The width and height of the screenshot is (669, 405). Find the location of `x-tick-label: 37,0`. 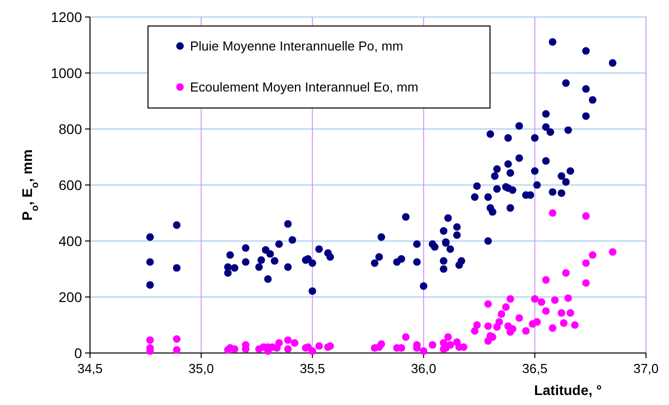

x-tick-label: 37,0 is located at coordinates (646, 368).